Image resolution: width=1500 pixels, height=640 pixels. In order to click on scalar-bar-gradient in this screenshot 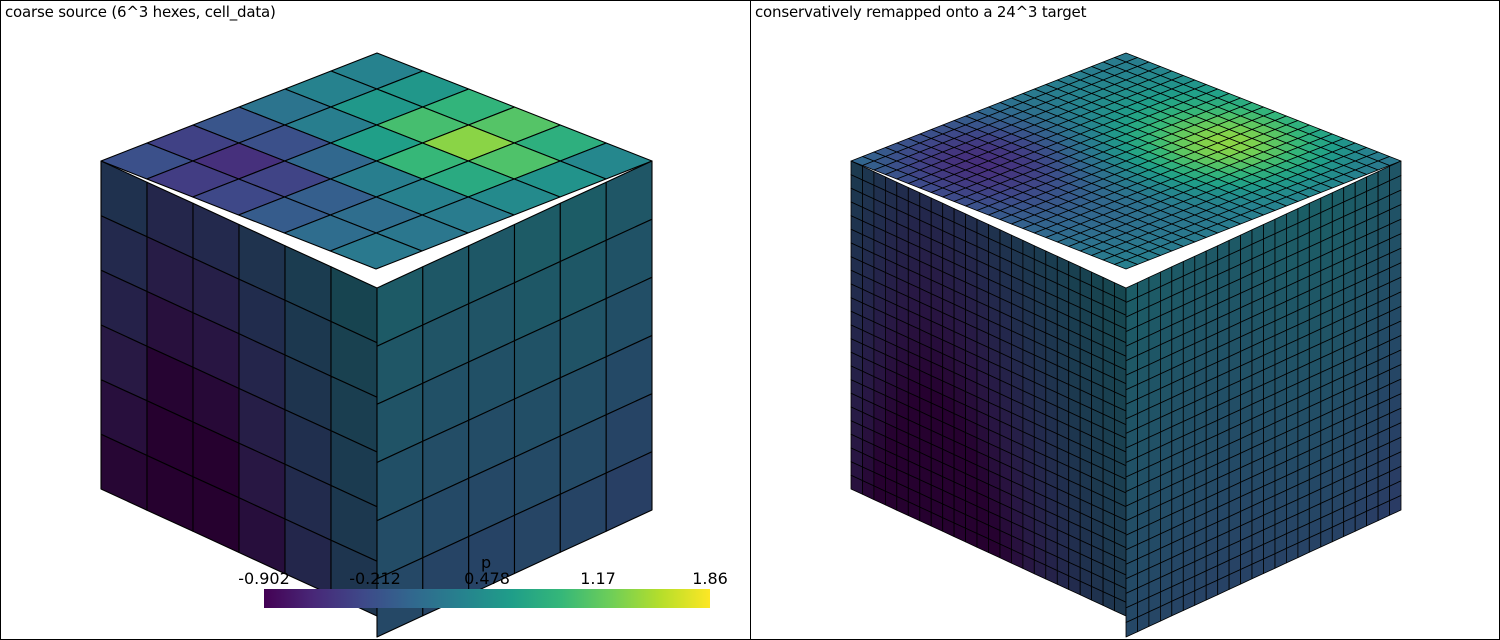, I will do `click(487, 598)`.